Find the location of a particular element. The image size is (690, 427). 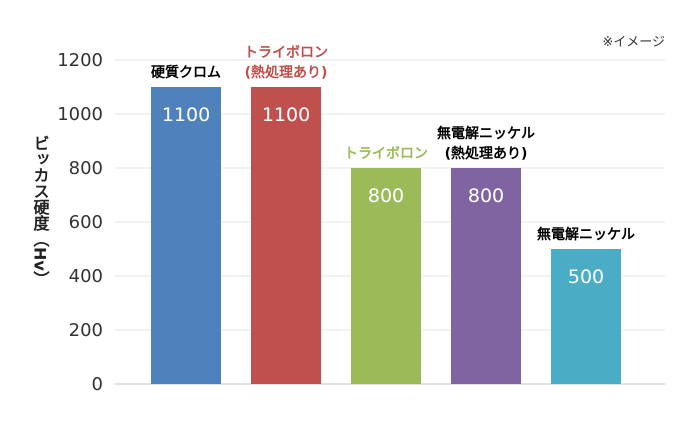

y-tick-label-800: 800 is located at coordinates (86, 168).